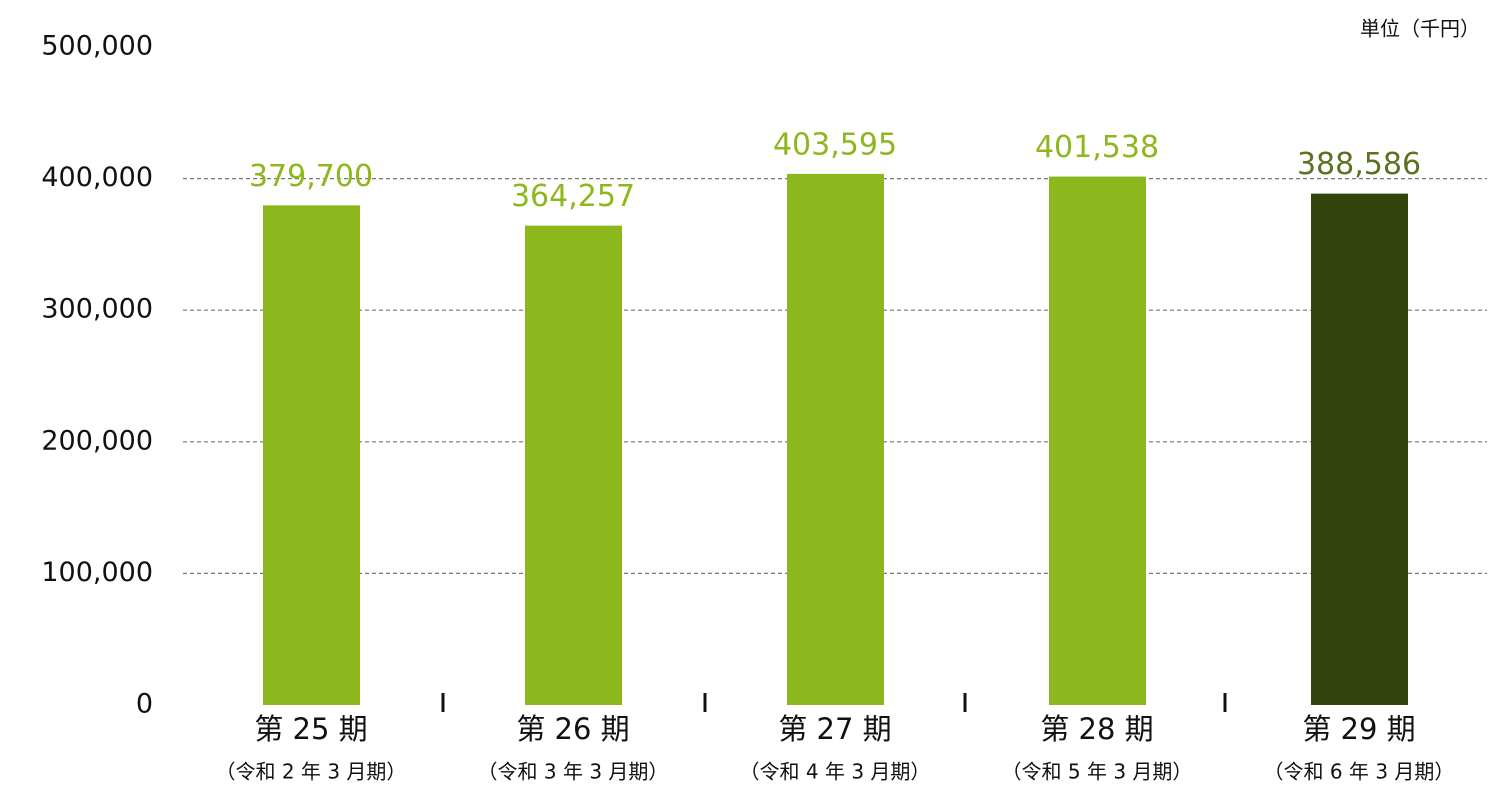 The width and height of the screenshot is (1500, 809). Describe the element at coordinates (1096, 729) in the screenshot. I see `x-tick-label: 第 28 期` at that location.